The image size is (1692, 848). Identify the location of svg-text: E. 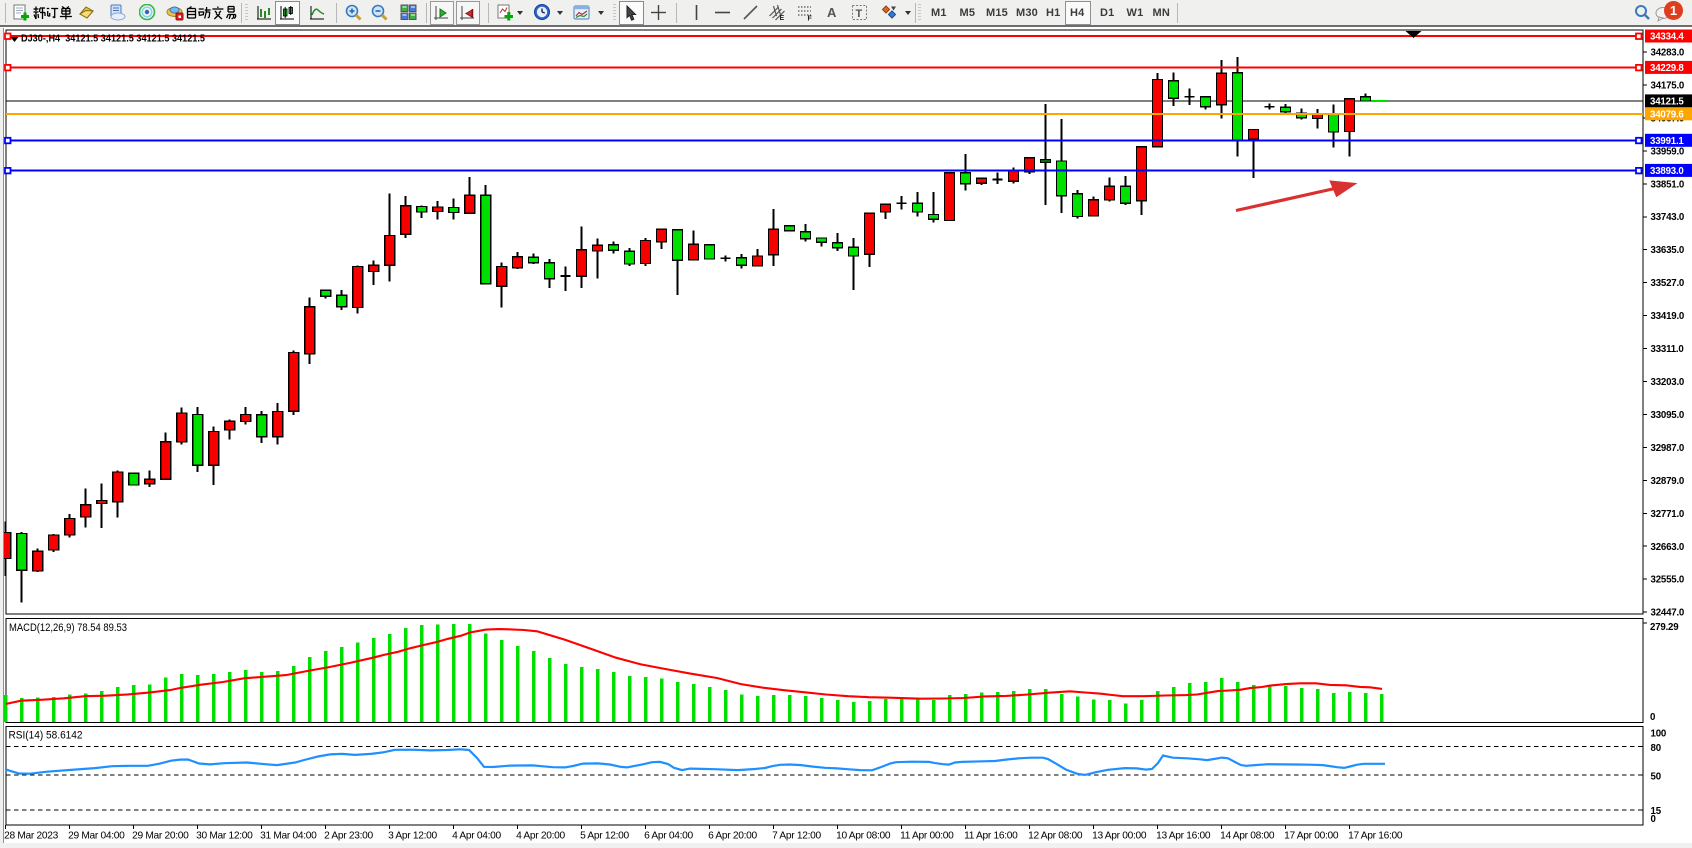
(782, 18).